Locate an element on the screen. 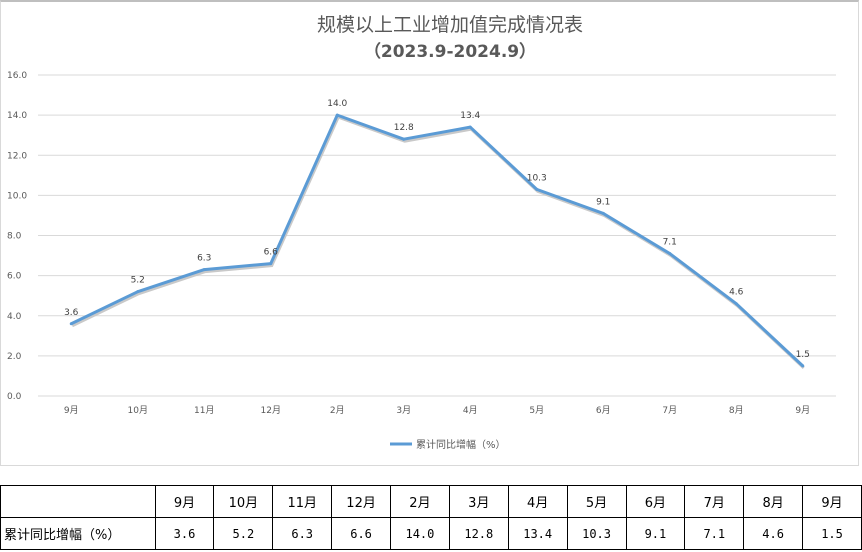 This screenshot has width=862, height=552. value-cell: 9.1 is located at coordinates (655, 533).